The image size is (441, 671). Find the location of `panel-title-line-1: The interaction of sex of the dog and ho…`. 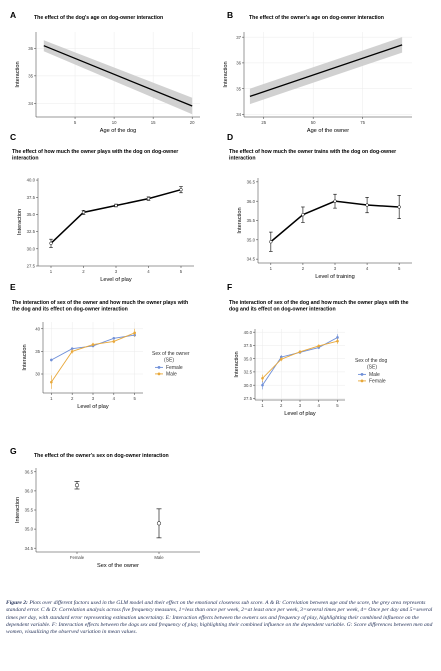

panel-title-line-1: The interaction of sex of the dog and ho… is located at coordinates (319, 303).